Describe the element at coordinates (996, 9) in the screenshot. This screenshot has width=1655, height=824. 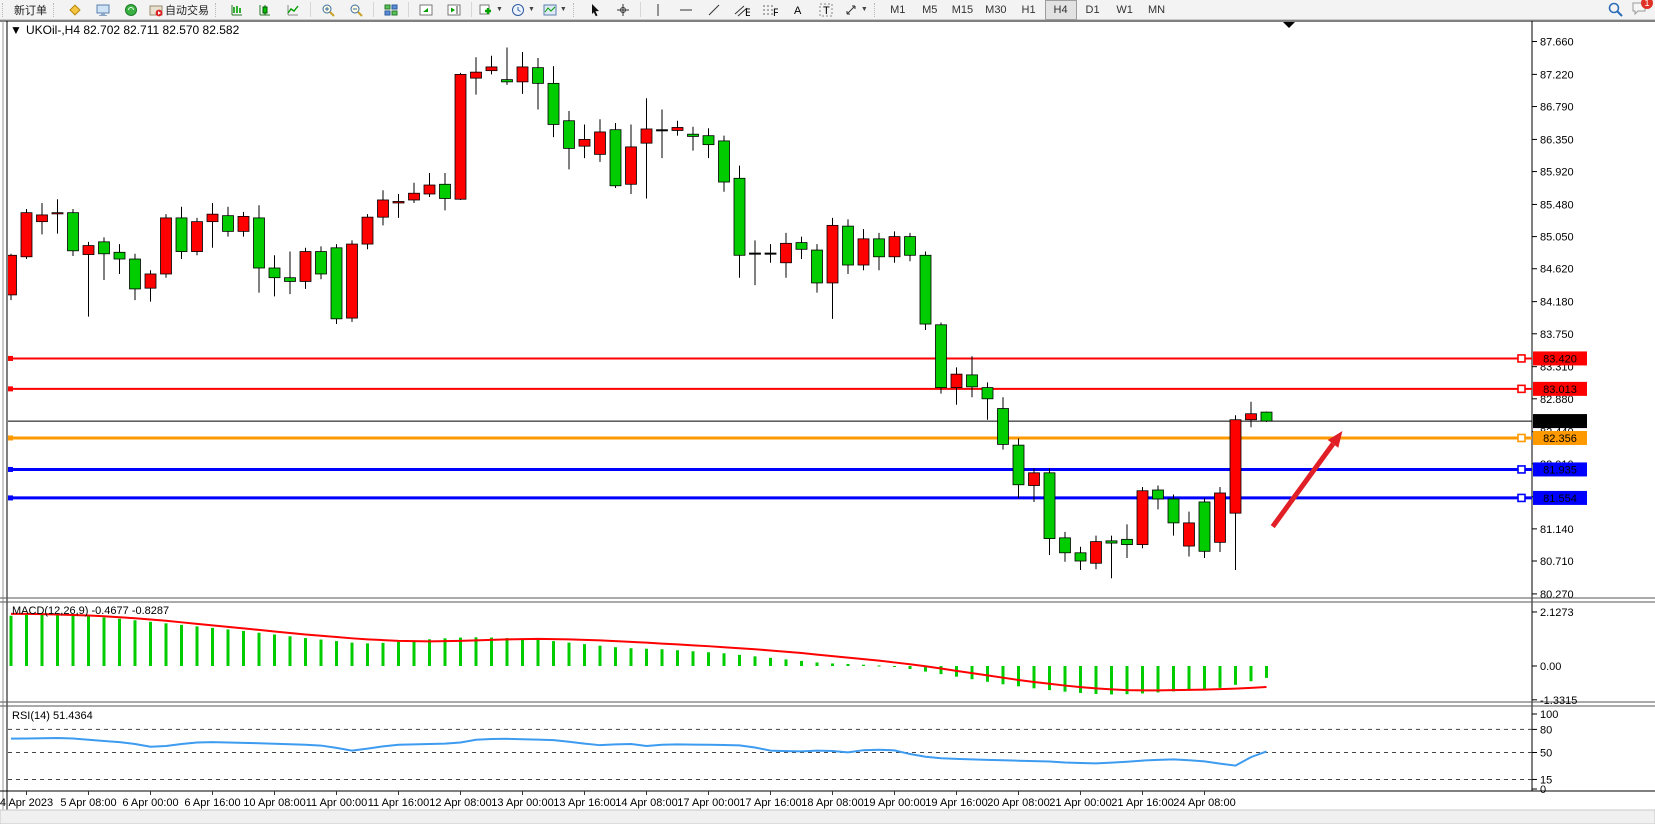
I see `timeframe-m30: M30` at that location.